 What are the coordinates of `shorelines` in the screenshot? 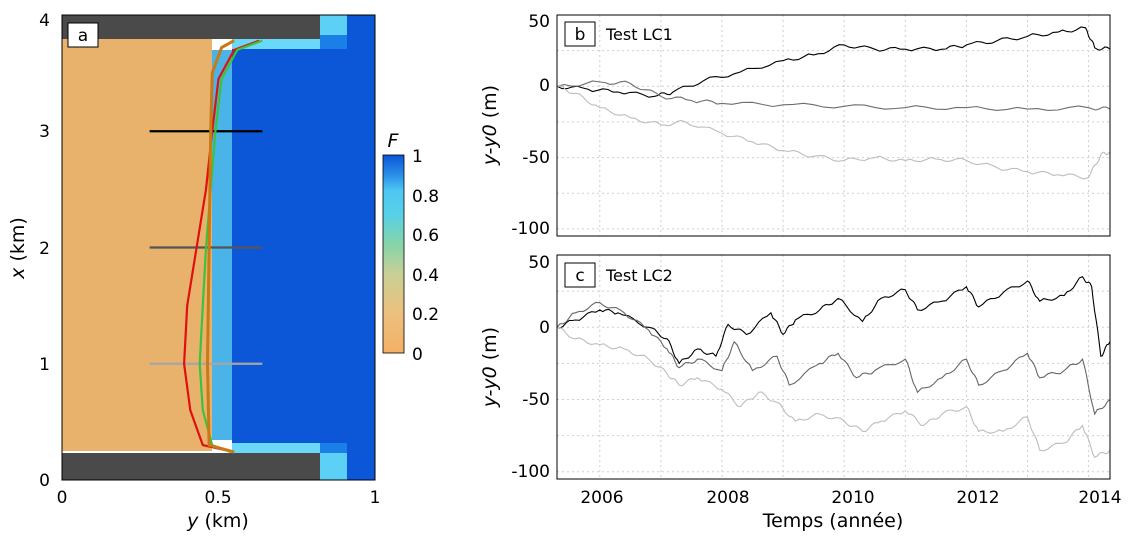 It's located at (223, 246).